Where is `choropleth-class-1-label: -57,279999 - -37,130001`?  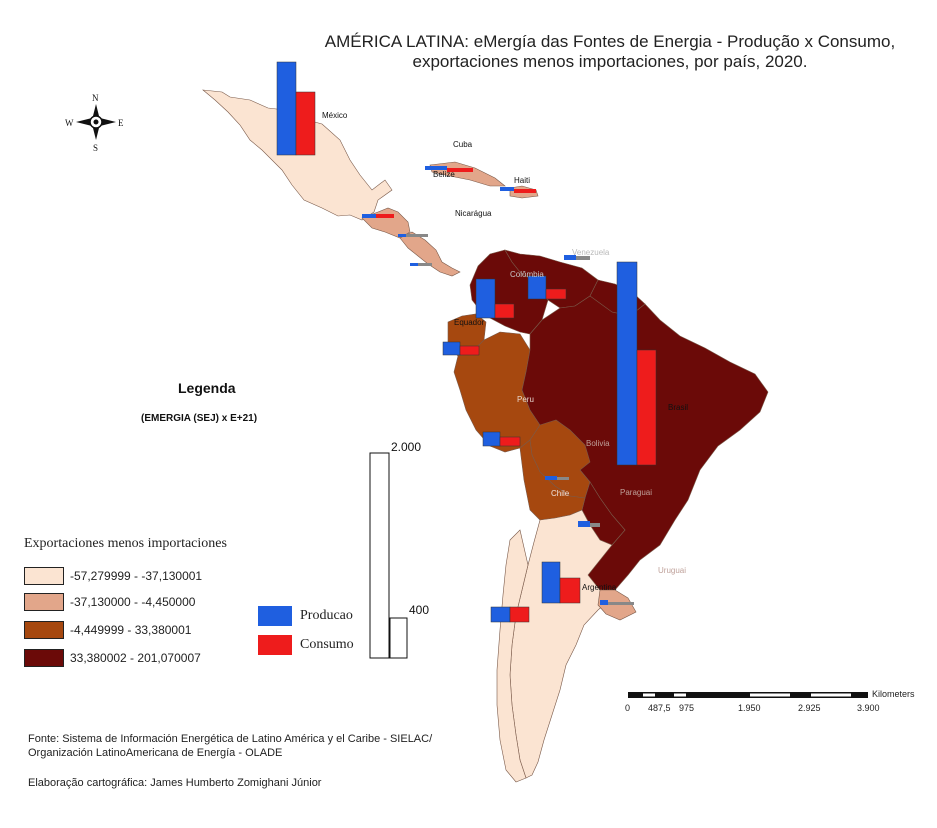
choropleth-class-1-label: -57,279999 - -37,130001 is located at coordinates (136, 576).